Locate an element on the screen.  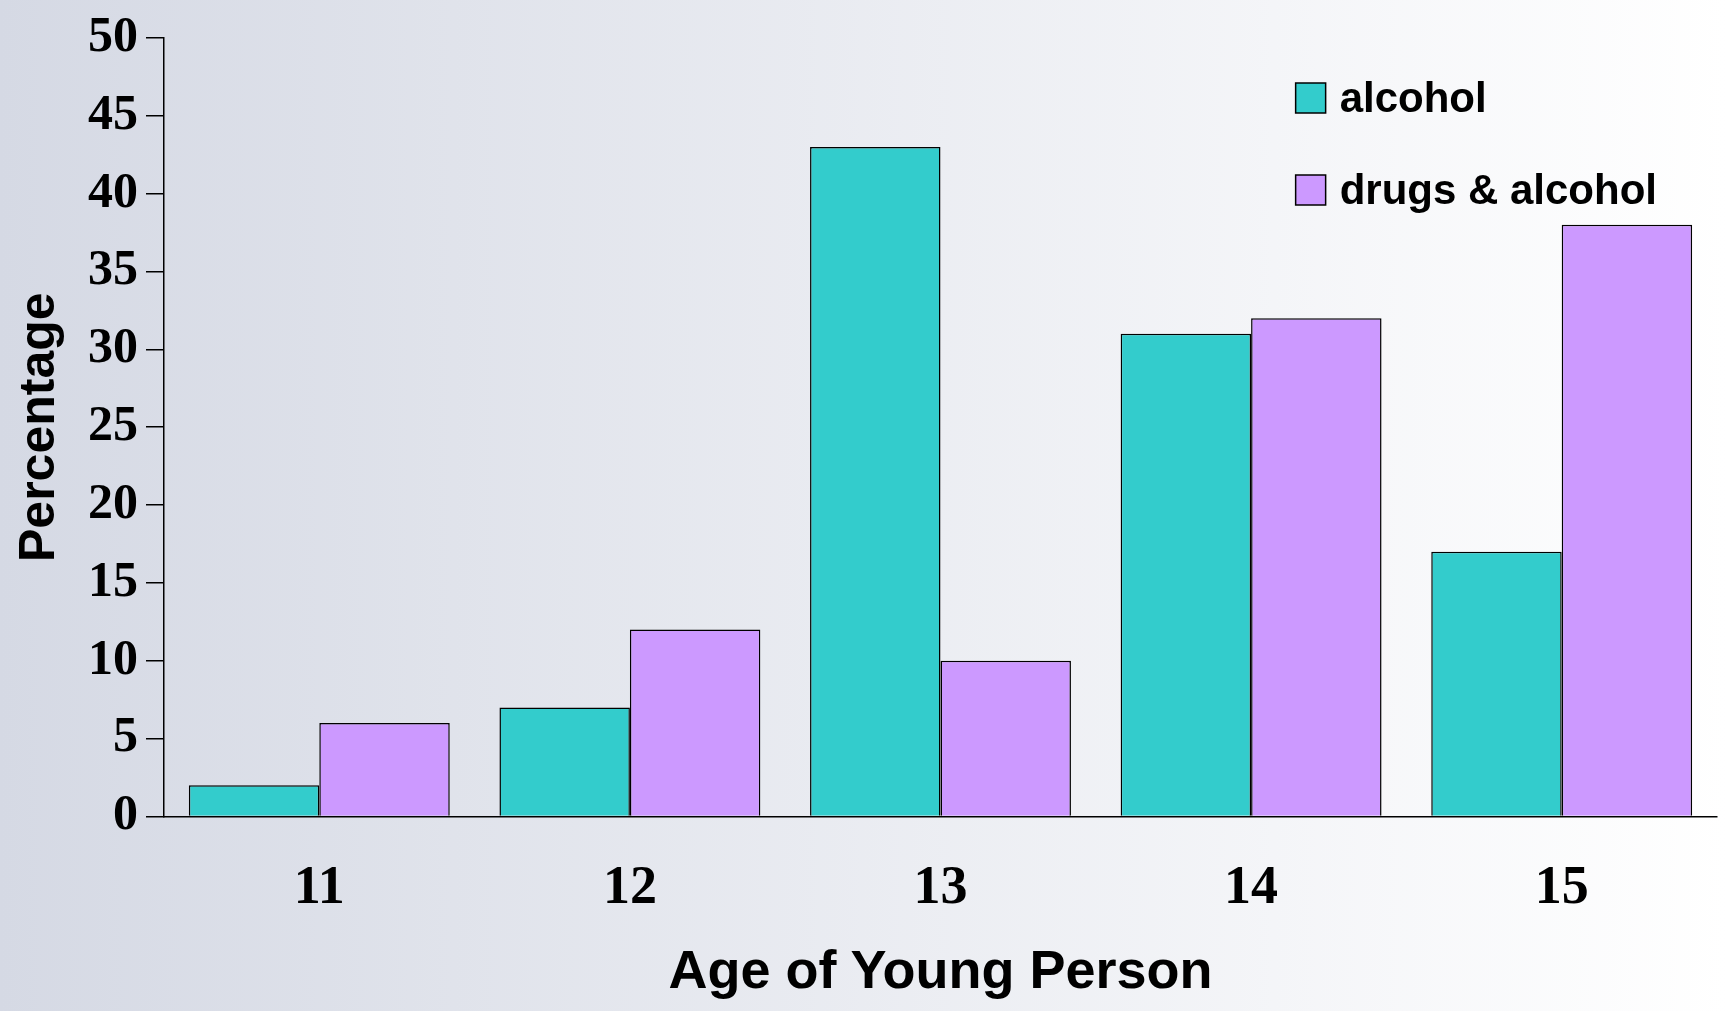
y-tick-label: 45 is located at coordinates (113, 111).